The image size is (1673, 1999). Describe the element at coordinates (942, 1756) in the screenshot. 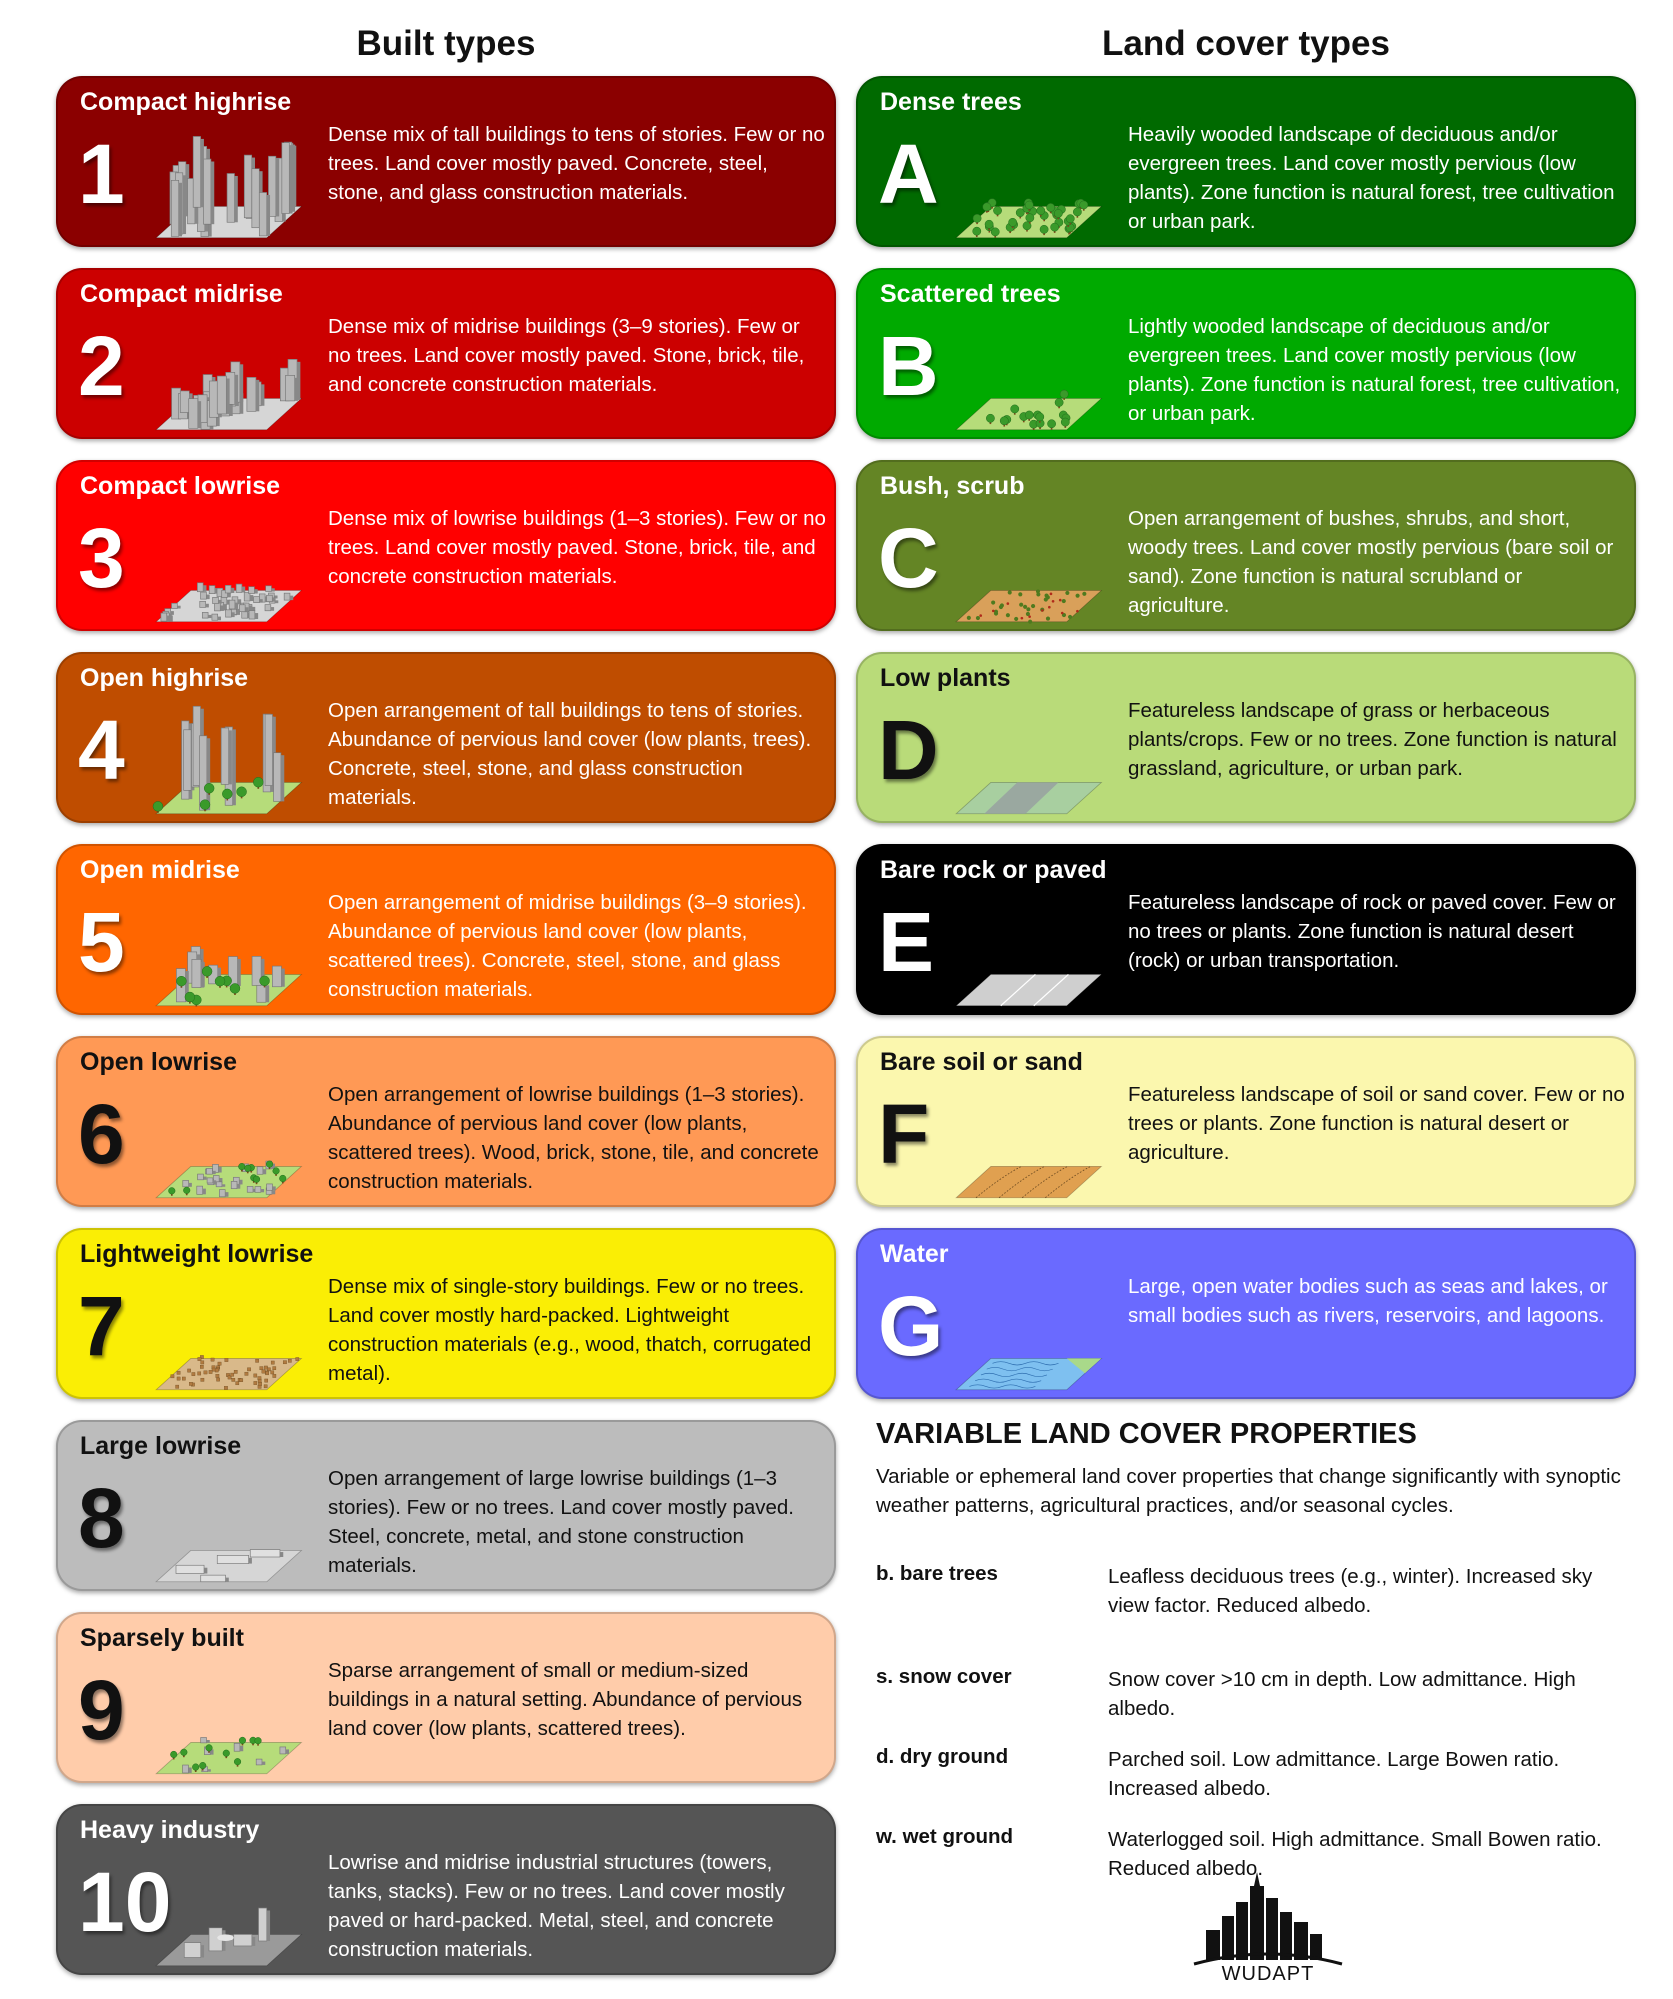

I see `property-label-dry-ground: d. dry ground` at that location.